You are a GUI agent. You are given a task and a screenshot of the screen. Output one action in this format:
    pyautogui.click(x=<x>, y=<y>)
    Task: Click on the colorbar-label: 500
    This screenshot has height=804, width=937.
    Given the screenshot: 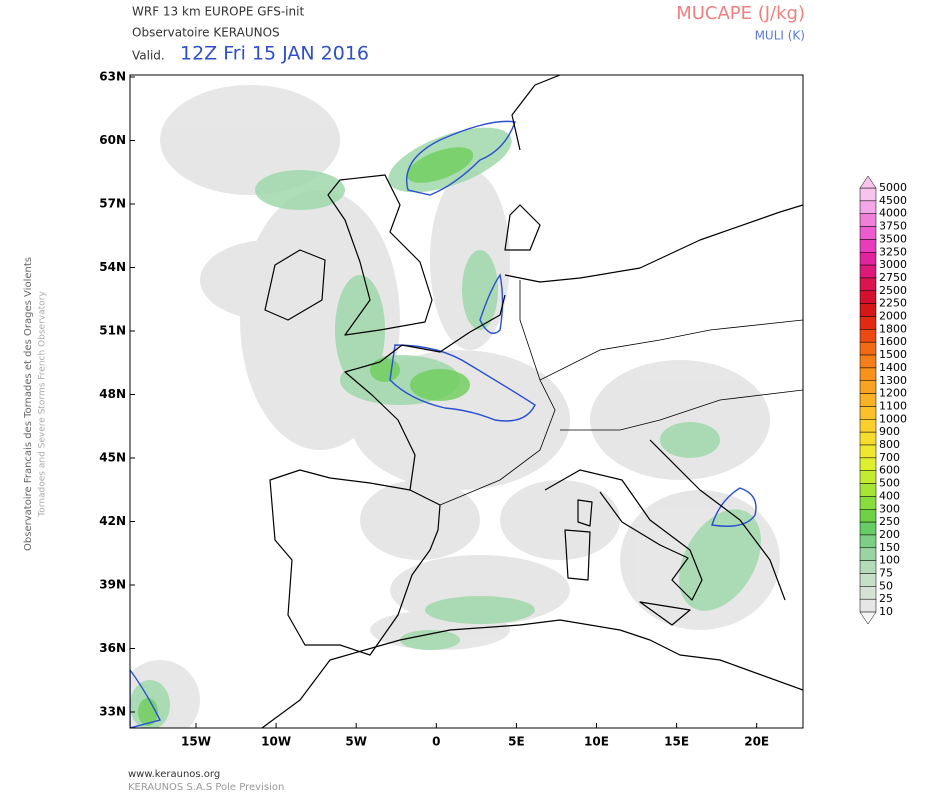 What is the action you would take?
    pyautogui.click(x=889, y=483)
    